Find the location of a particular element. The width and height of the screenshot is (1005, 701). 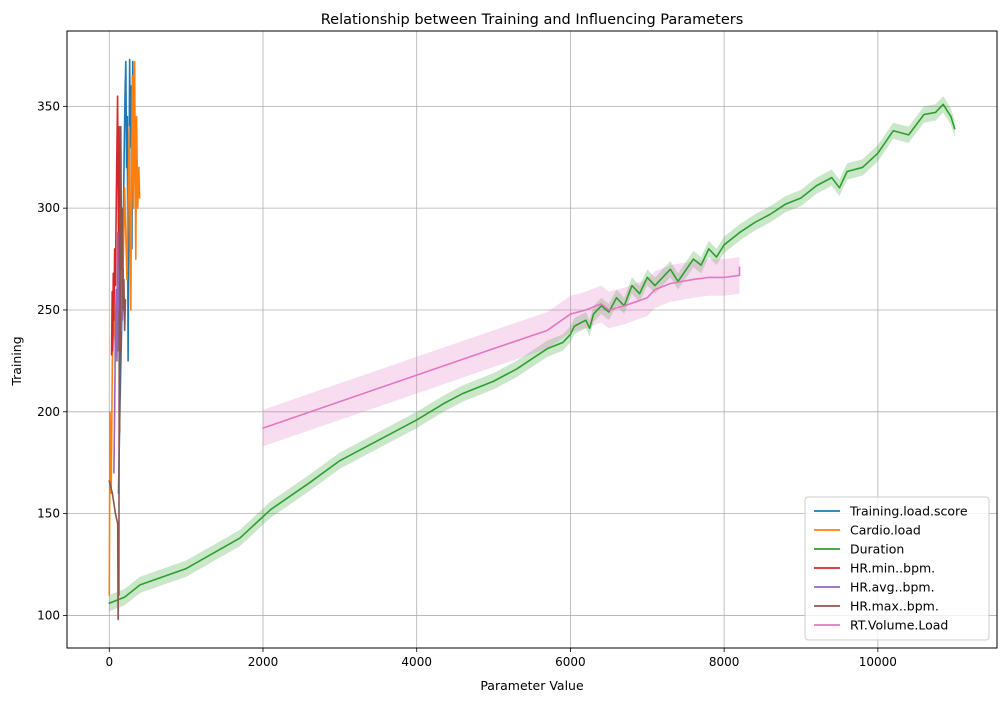

hr-max-bpm-line is located at coordinates (117, 373).